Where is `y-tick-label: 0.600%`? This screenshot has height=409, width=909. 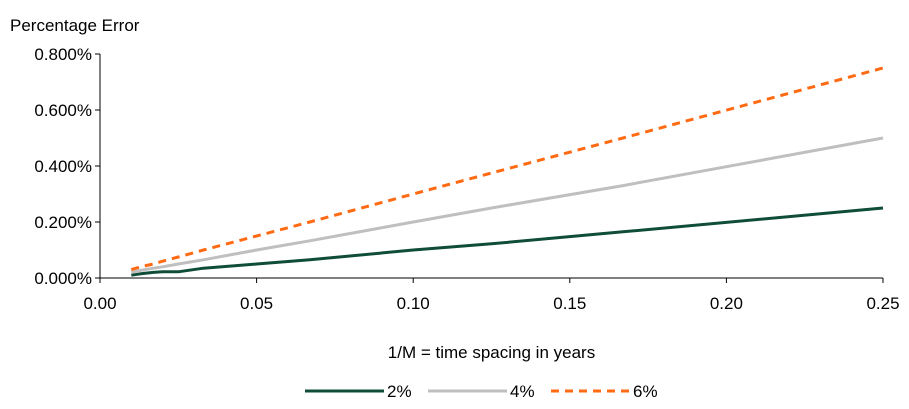 y-tick-label: 0.600% is located at coordinates (63, 110).